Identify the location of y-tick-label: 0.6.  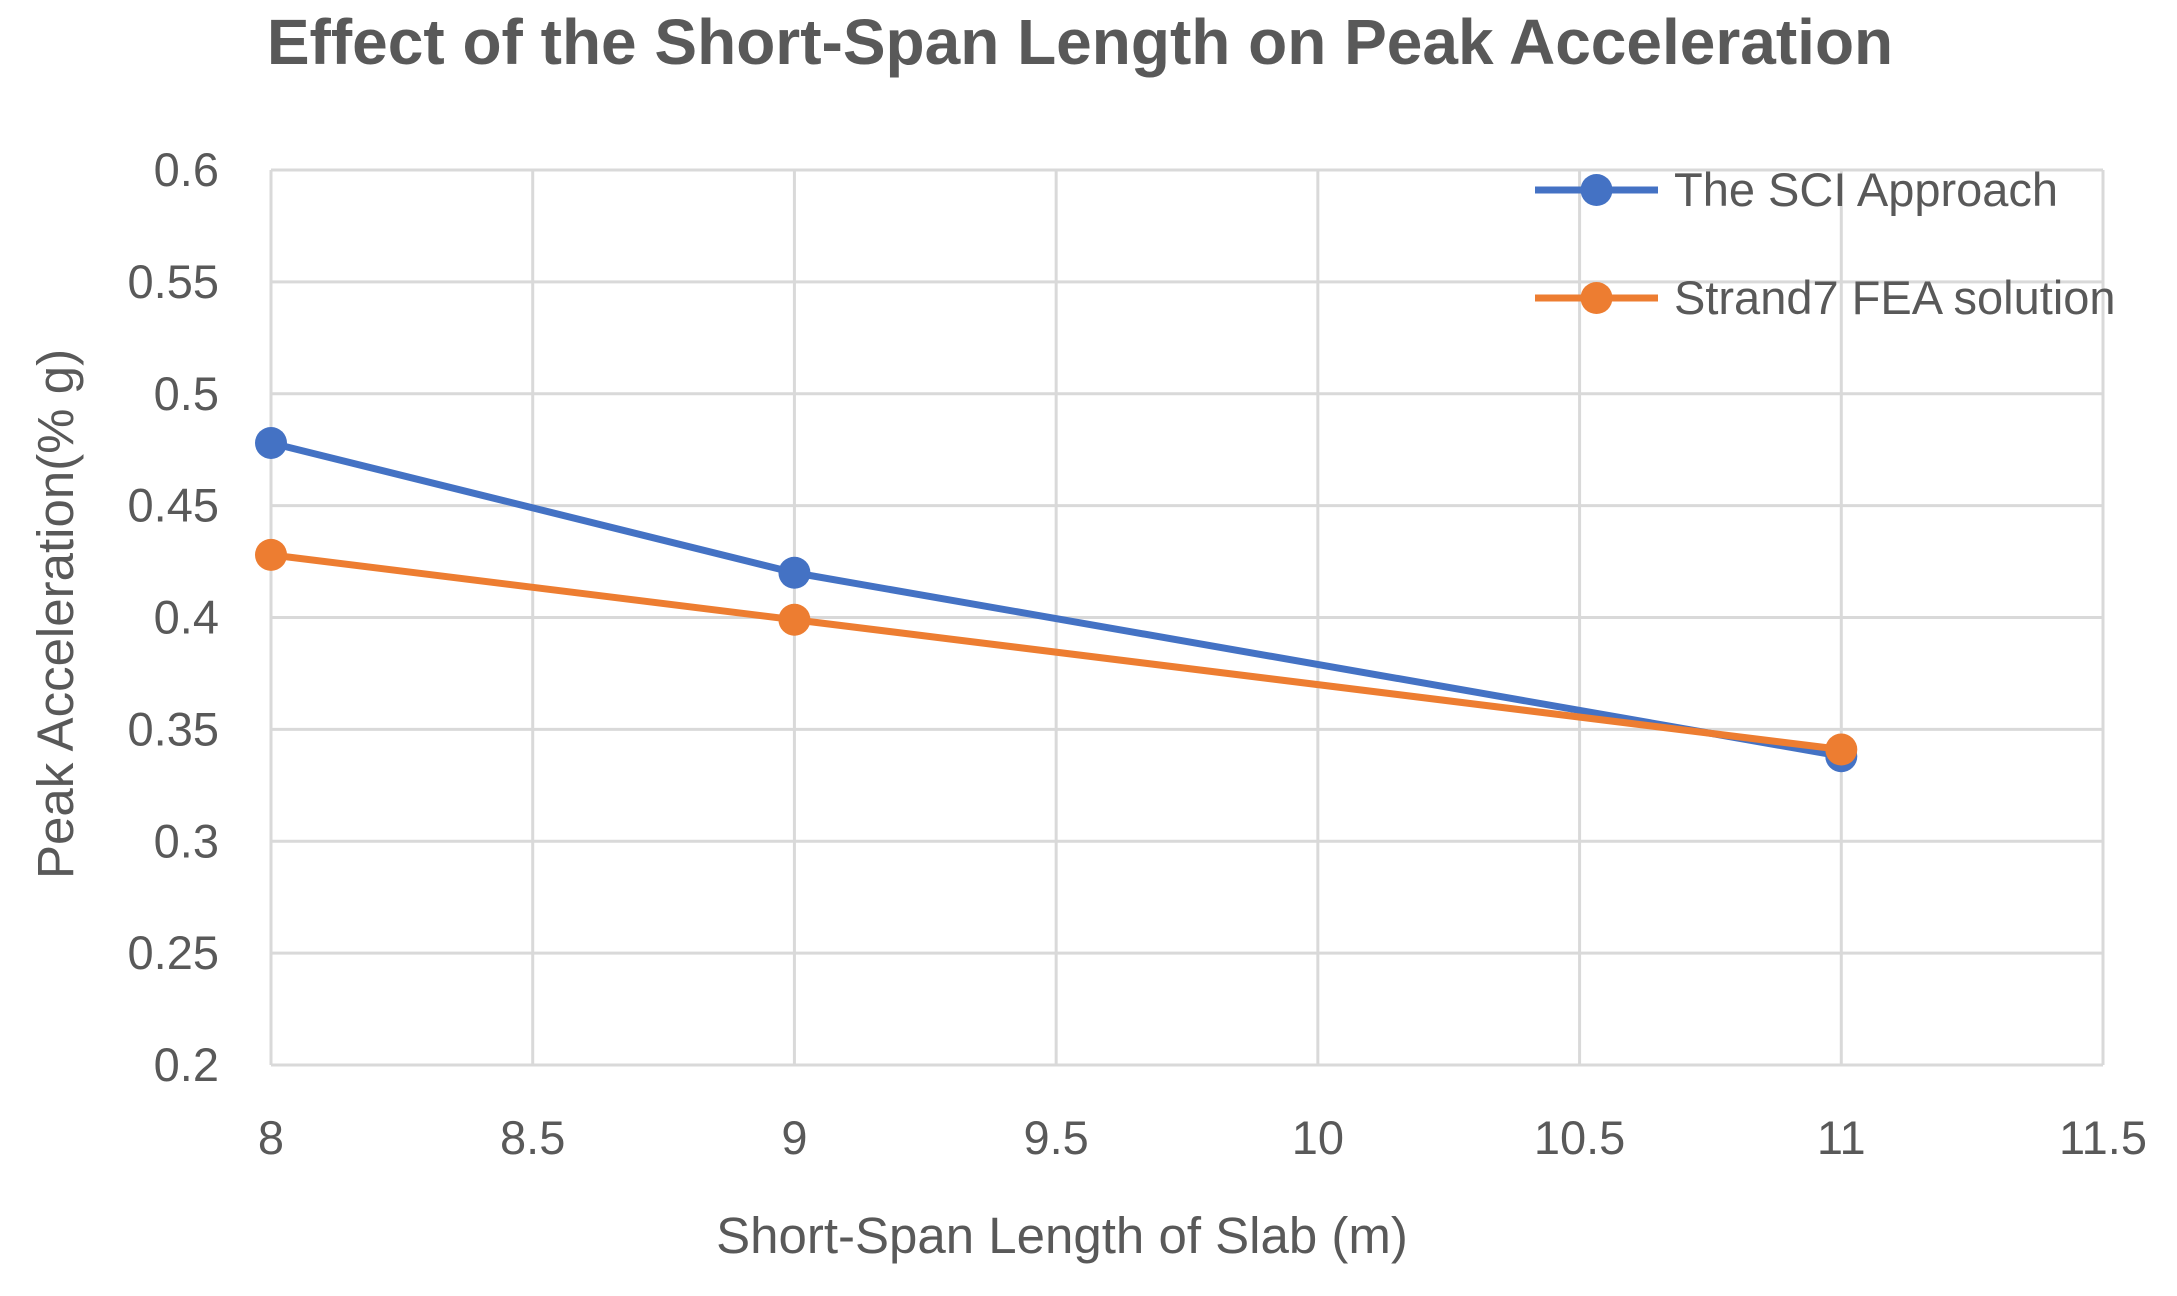
(186, 169).